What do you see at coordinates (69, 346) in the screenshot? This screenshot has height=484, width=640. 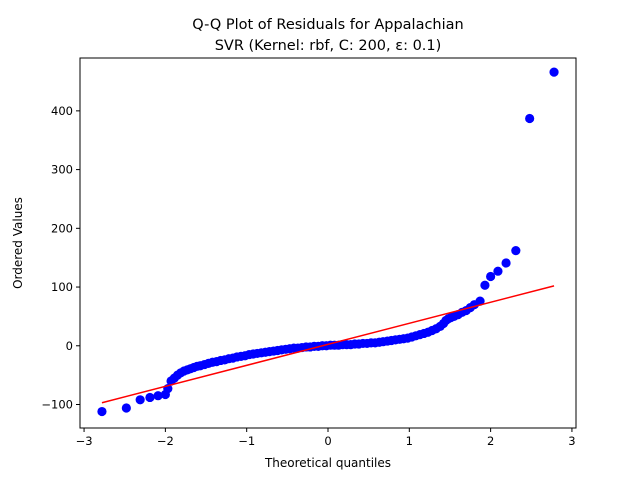 I see `y-tick-label: 0` at bounding box center [69, 346].